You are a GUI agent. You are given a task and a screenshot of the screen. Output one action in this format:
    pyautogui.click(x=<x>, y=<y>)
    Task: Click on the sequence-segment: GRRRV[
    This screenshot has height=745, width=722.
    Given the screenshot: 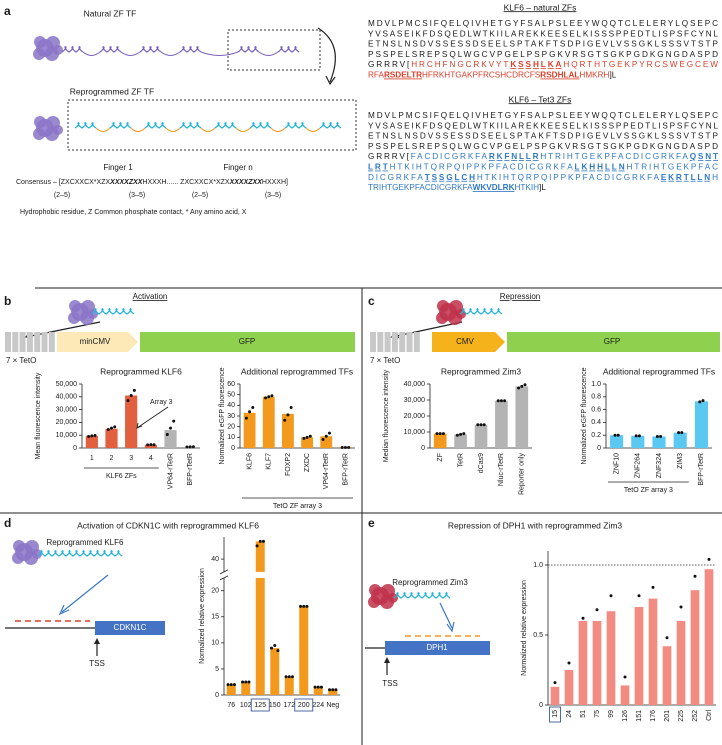 What is the action you would take?
    pyautogui.click(x=389, y=156)
    